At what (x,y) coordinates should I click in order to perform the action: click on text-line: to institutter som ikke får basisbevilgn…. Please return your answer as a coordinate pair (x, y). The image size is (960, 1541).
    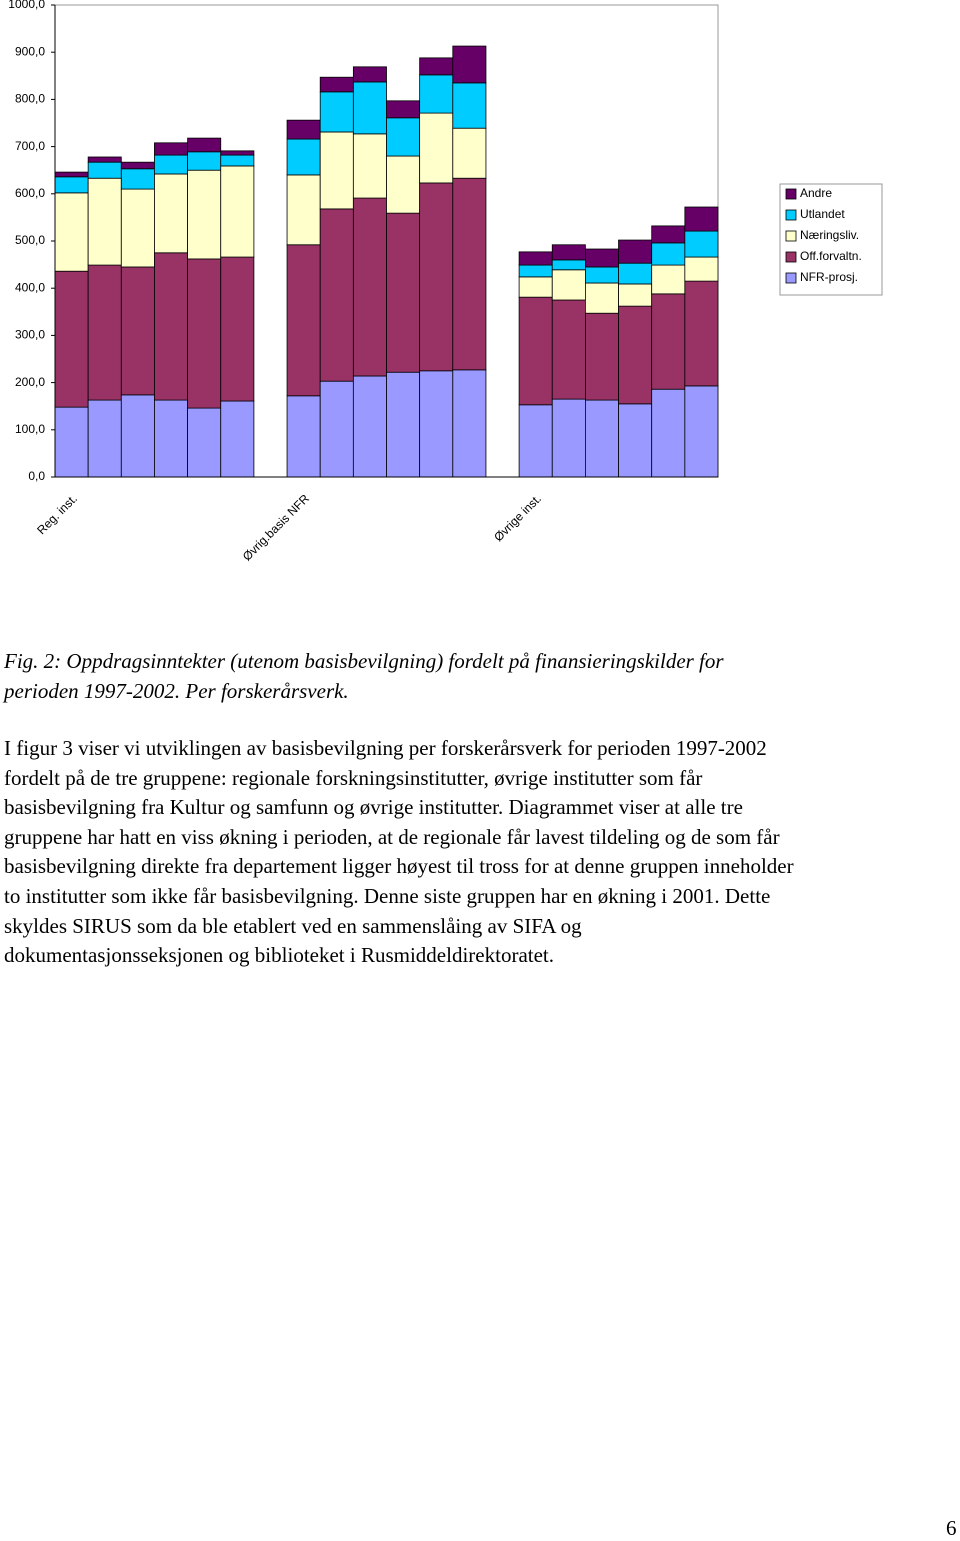
    Looking at the image, I should click on (387, 895).